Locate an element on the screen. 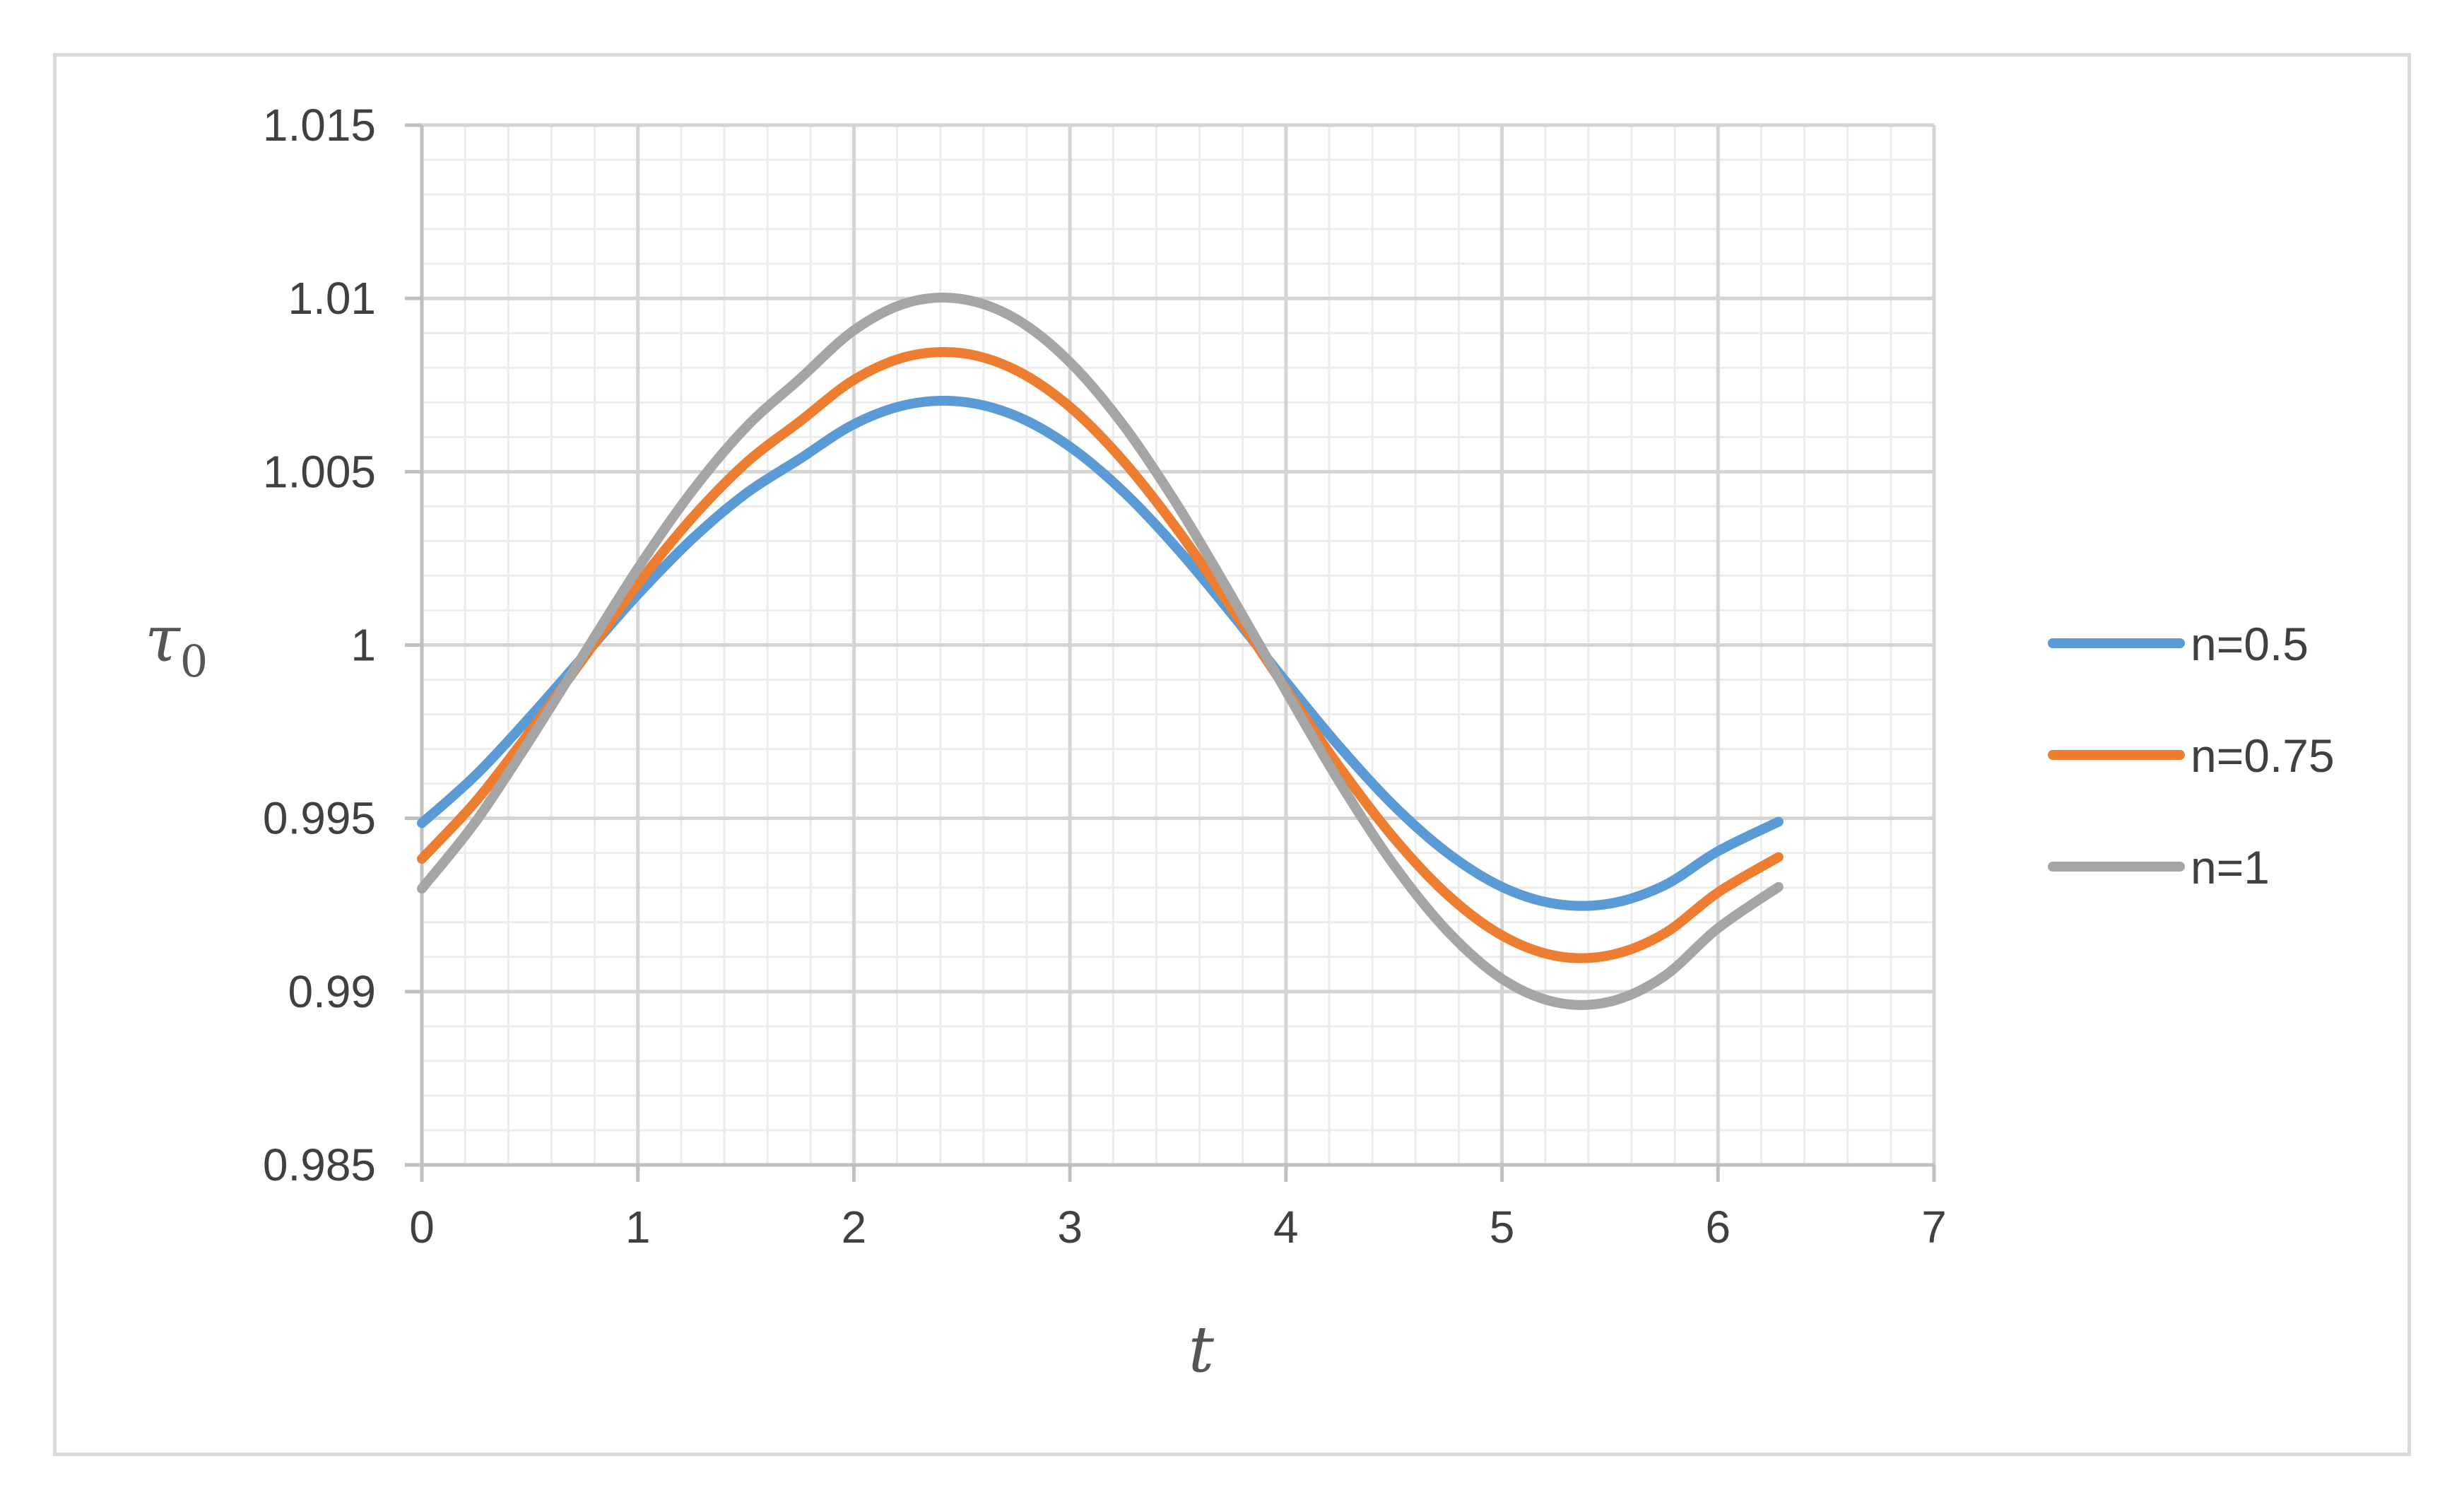 Image resolution: width=2464 pixels, height=1507 pixels. x-tick-label: 4 is located at coordinates (1286, 1227).